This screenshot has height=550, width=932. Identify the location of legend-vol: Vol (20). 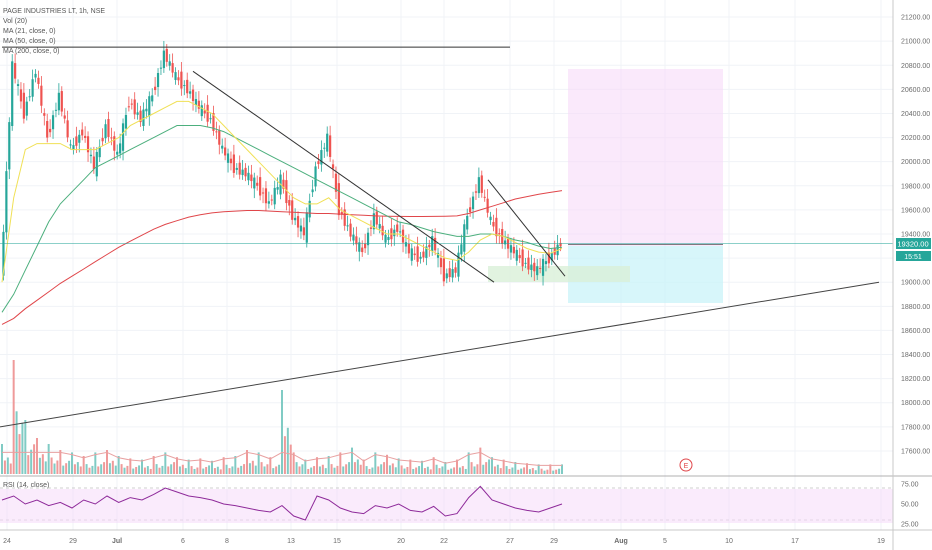
(15, 21).